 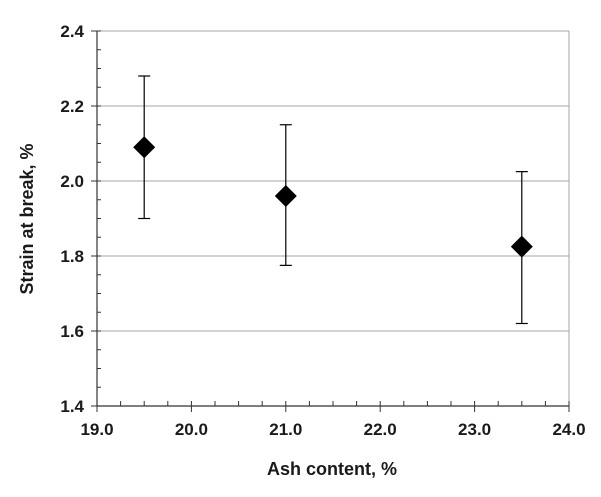 What do you see at coordinates (96, 429) in the screenshot?
I see `x-tick-label: 19.0` at bounding box center [96, 429].